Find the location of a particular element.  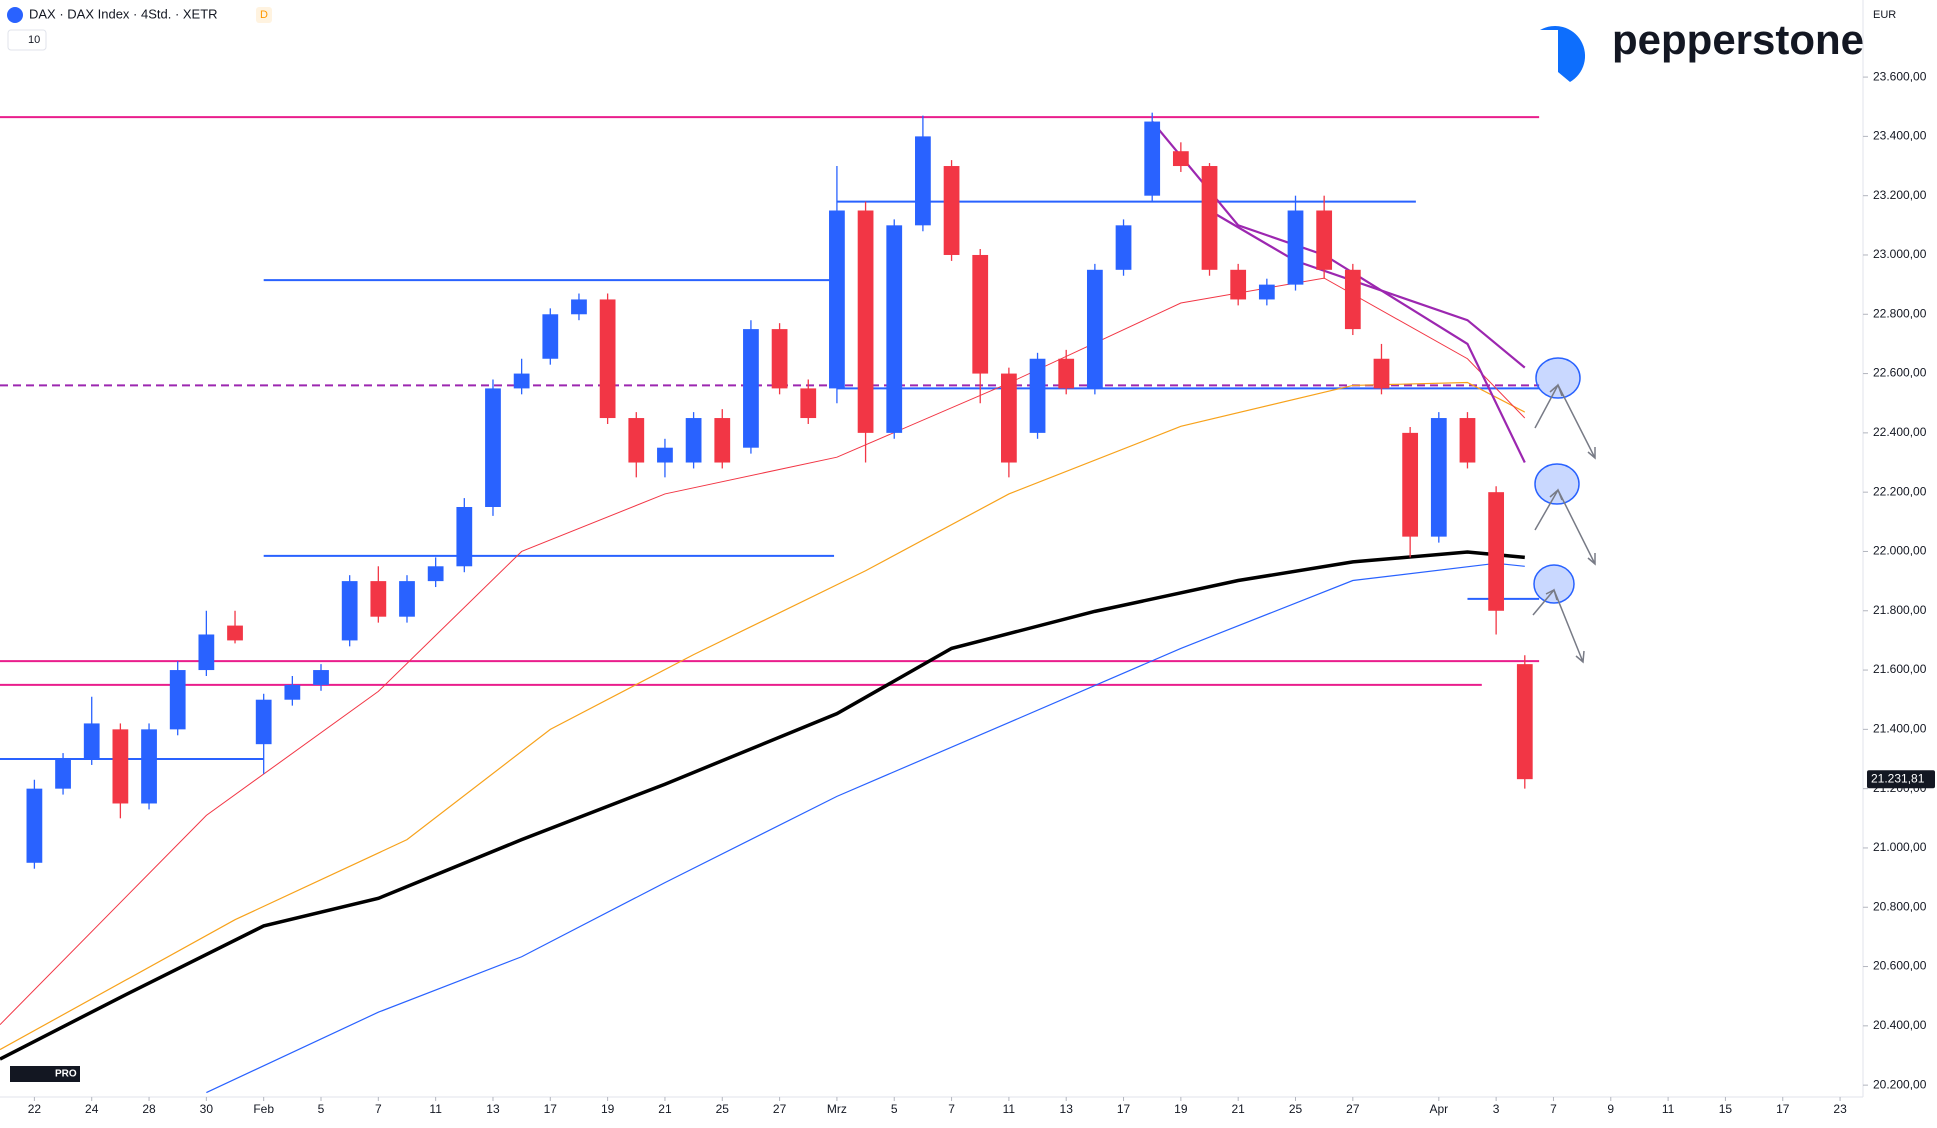

y-tick-label: 20.800,00 is located at coordinates (1900, 906).